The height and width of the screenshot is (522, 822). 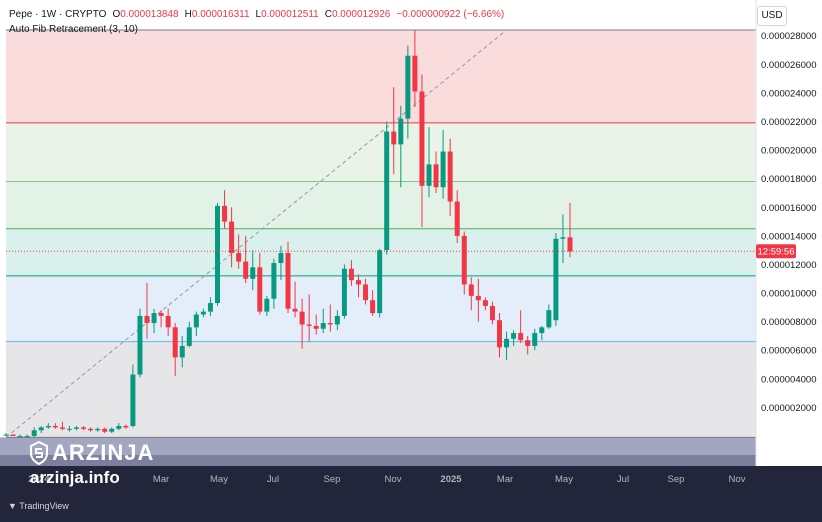 What do you see at coordinates (772, 16) in the screenshot?
I see `currency-button: USD` at bounding box center [772, 16].